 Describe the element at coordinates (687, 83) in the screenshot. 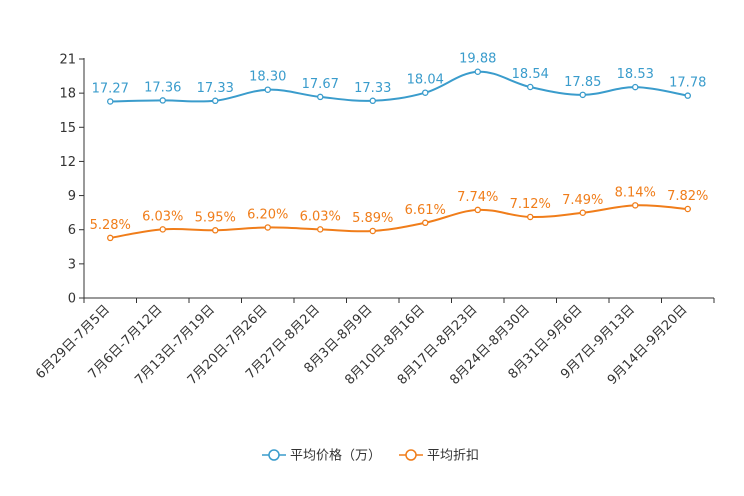

I see `data-label: 17.78` at that location.